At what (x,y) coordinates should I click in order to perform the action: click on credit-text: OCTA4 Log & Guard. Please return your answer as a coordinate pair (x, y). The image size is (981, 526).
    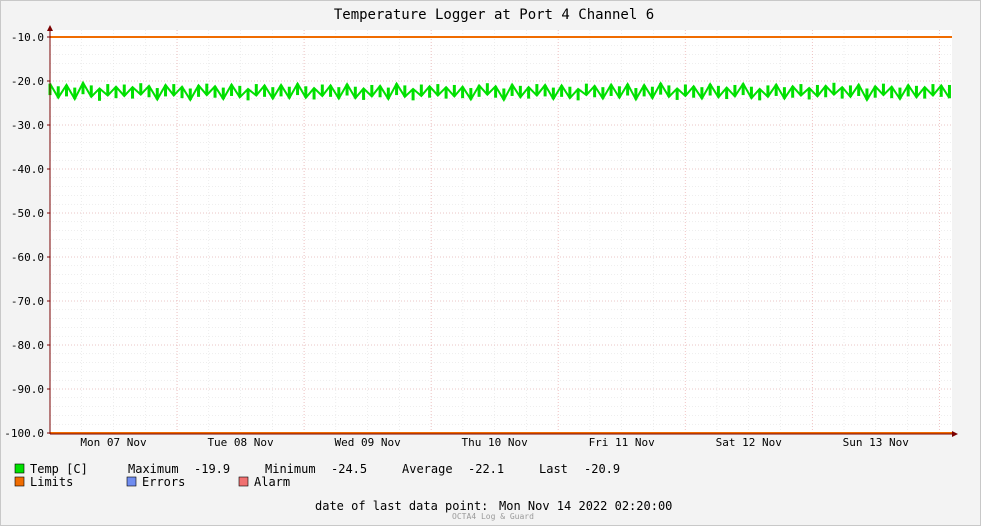
    Looking at the image, I should click on (493, 516).